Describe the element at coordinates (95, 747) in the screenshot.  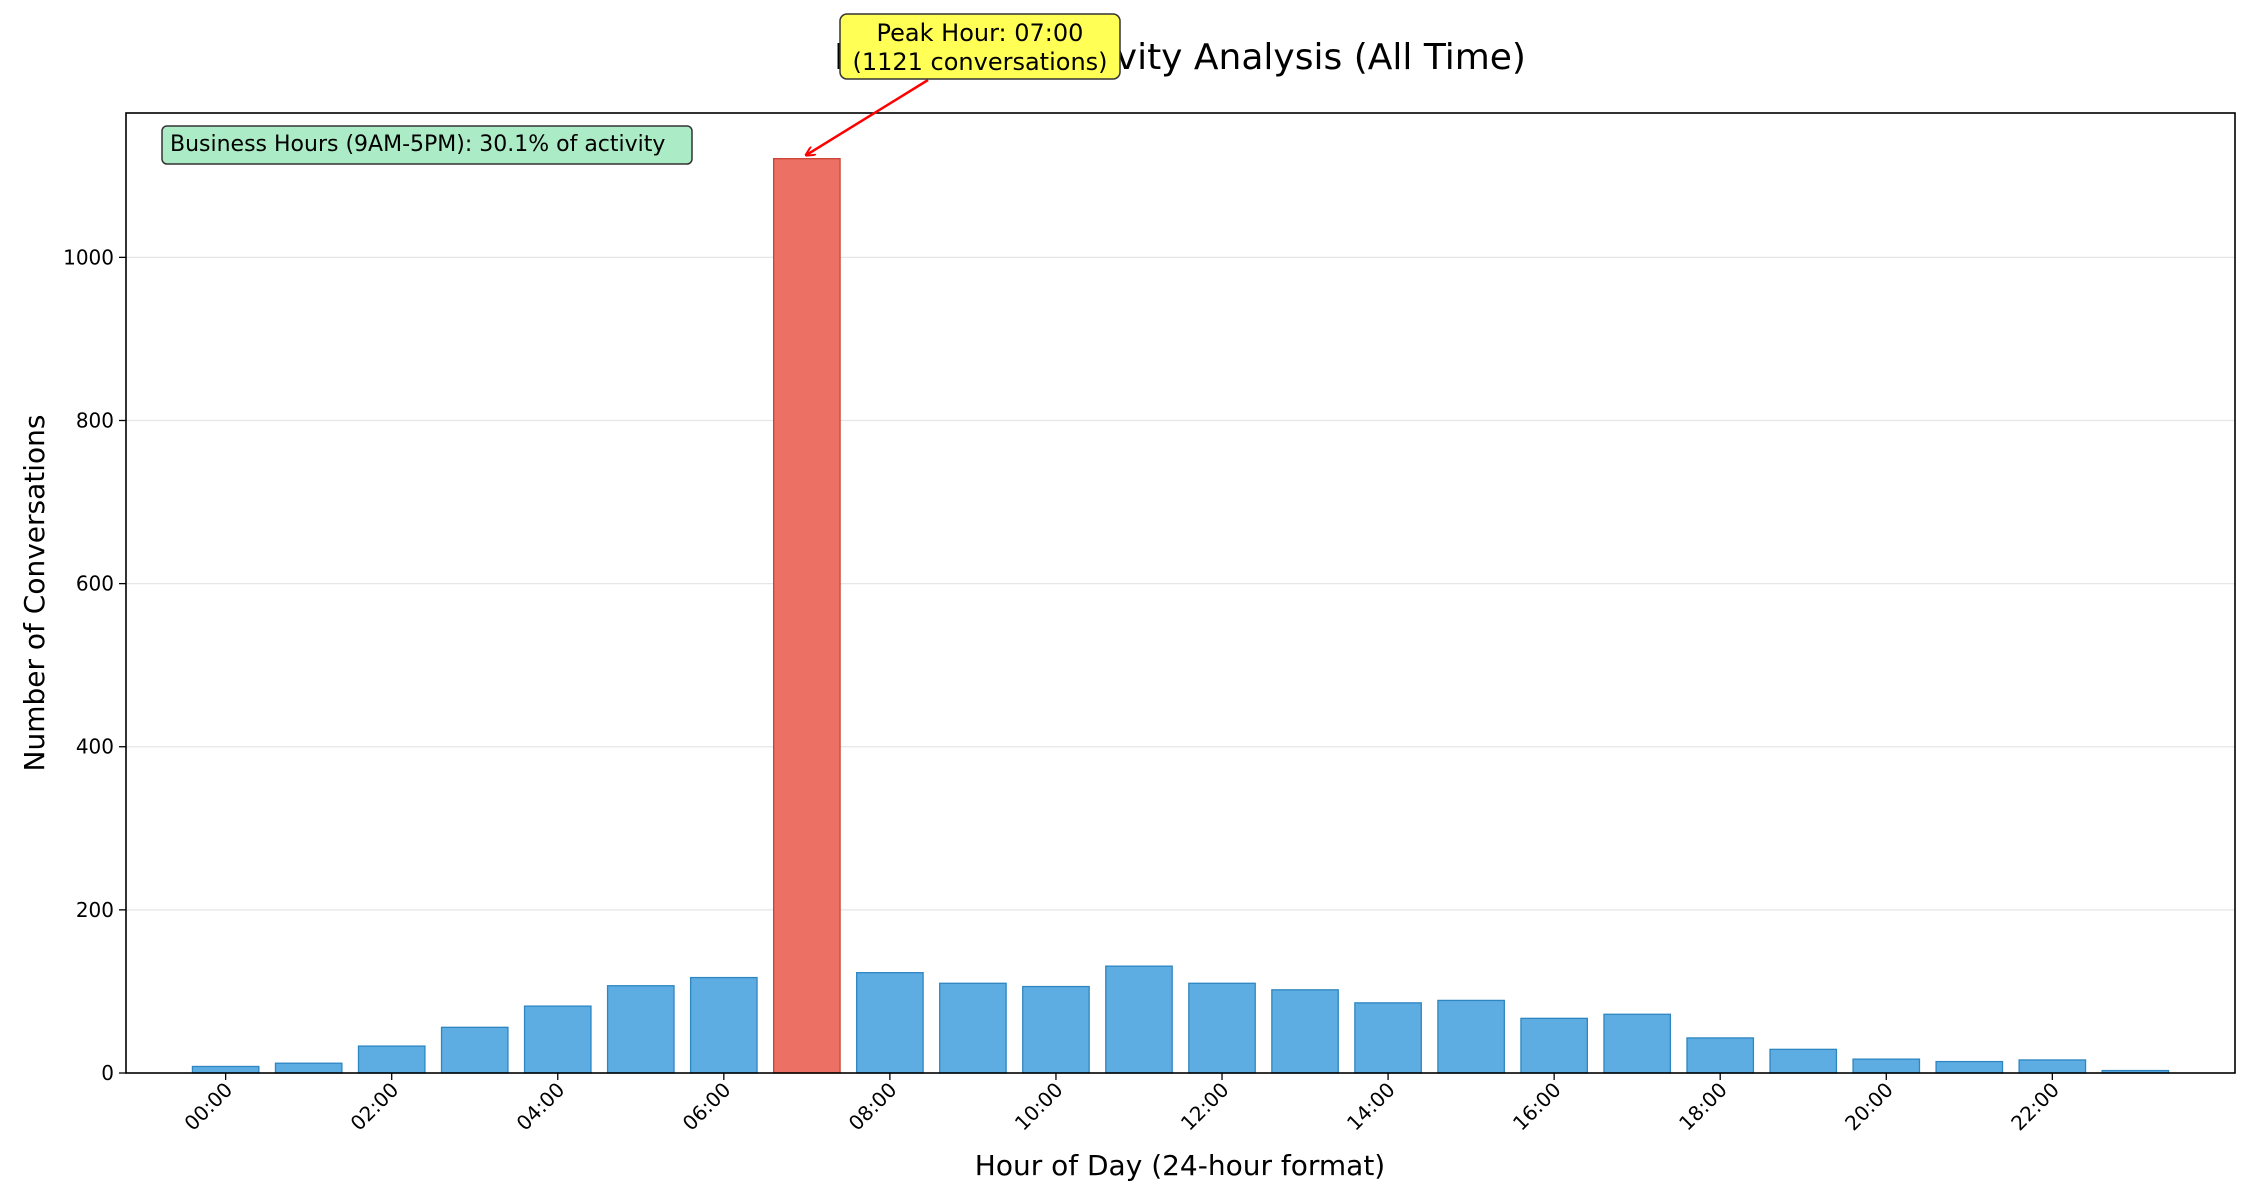
I see `y-tick-label: 400` at that location.